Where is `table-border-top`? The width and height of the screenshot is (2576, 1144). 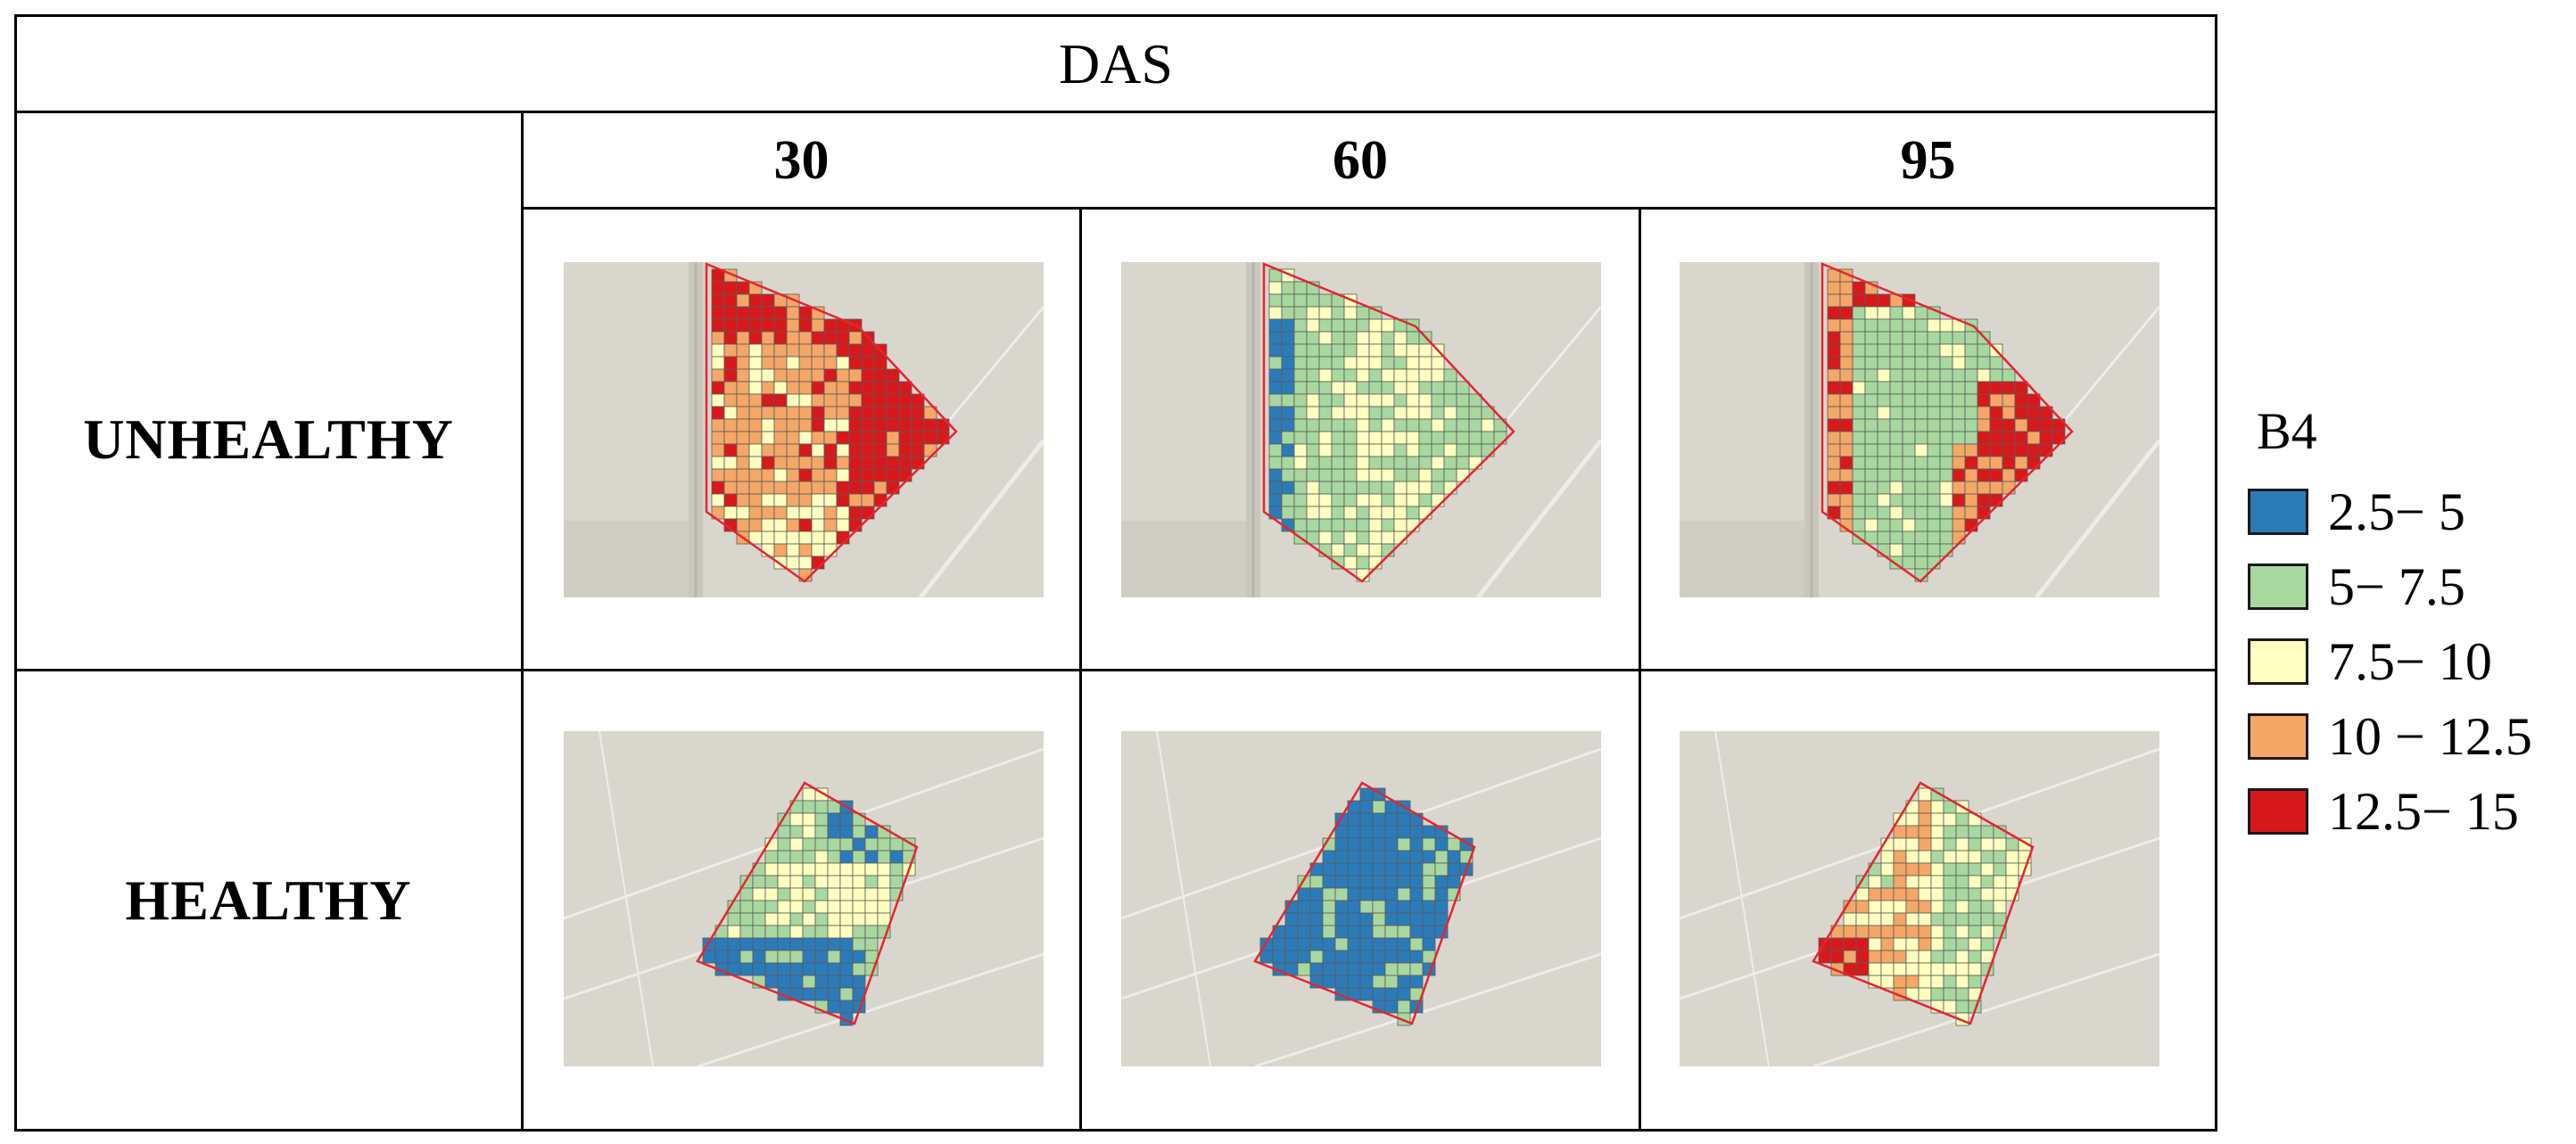 table-border-top is located at coordinates (1115, 16).